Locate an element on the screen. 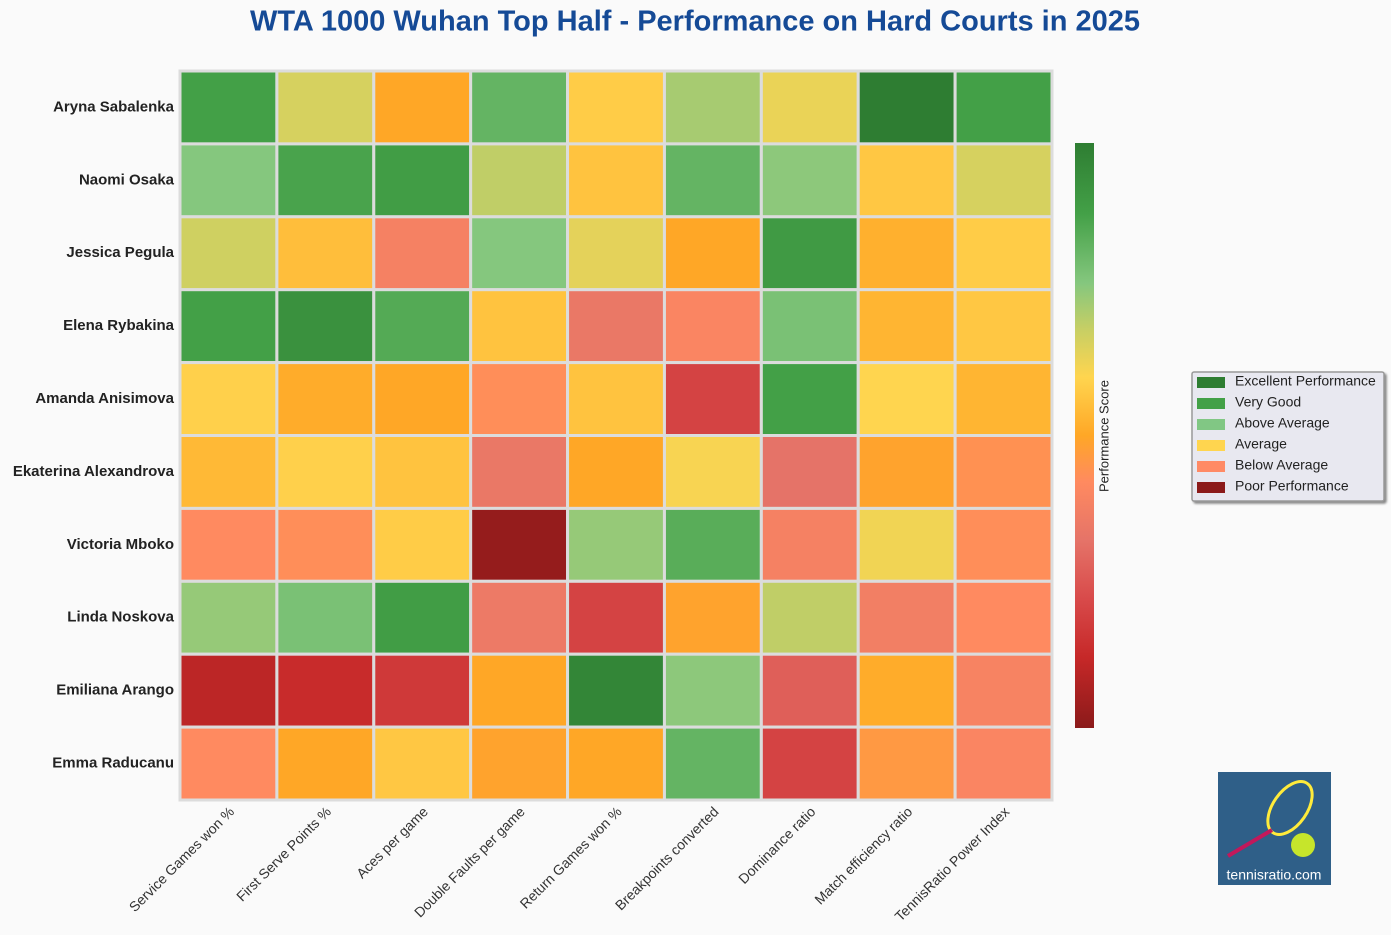  y-tick-label: Victoria Mboko is located at coordinates (120, 544).